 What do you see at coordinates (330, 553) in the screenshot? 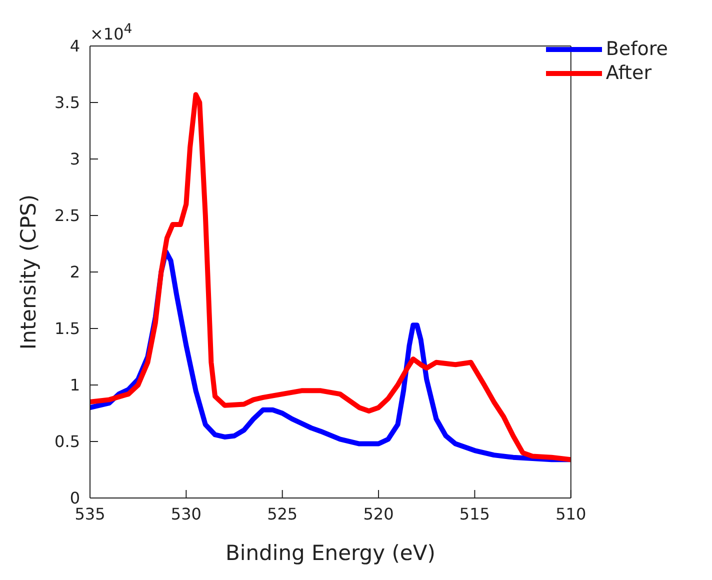
I see `x-axis-title: Binding Energy (eV)` at bounding box center [330, 553].